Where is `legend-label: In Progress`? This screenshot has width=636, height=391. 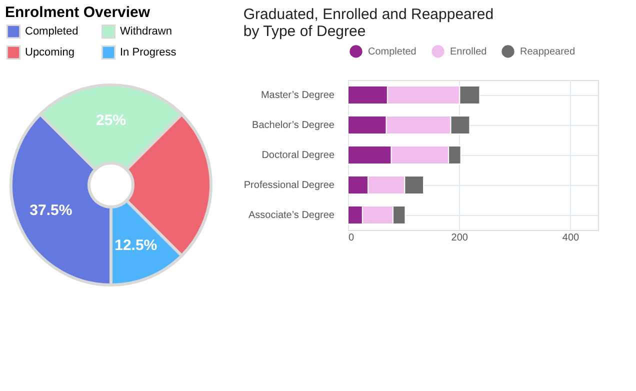
legend-label: In Progress is located at coordinates (148, 52).